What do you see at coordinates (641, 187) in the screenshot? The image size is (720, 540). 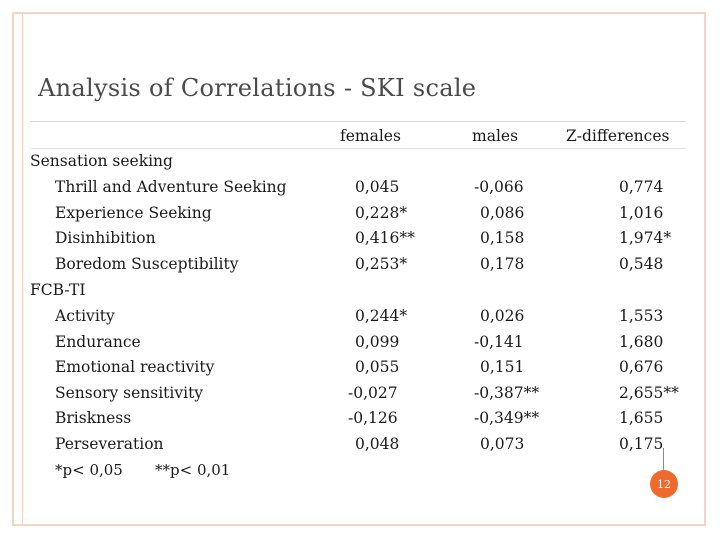 I see `cell-z: 0,774` at bounding box center [641, 187].